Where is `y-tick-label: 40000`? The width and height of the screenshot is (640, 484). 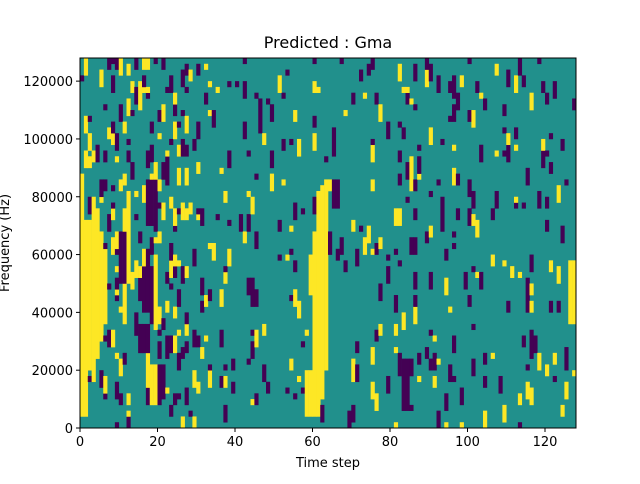 y-tick-label: 40000 is located at coordinates (52, 313).